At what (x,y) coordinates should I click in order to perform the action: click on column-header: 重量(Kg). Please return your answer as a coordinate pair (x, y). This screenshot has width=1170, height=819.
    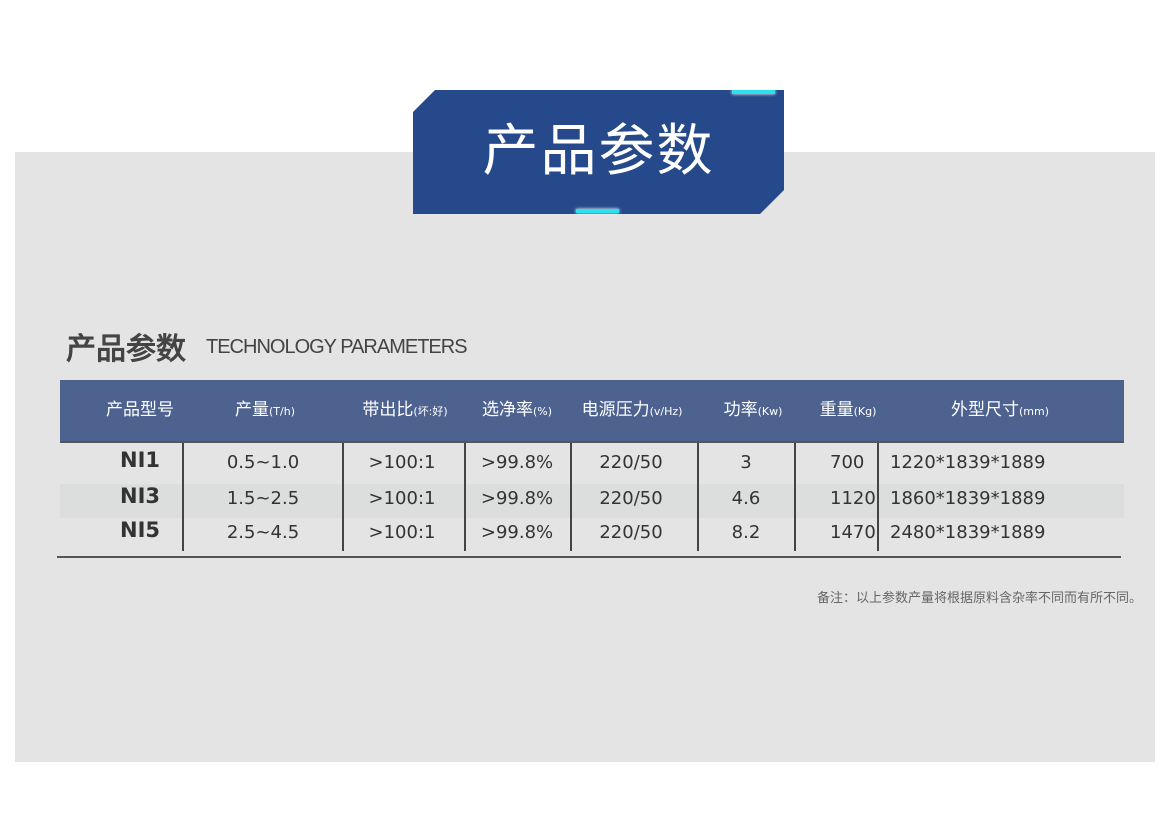
    Looking at the image, I should click on (848, 410).